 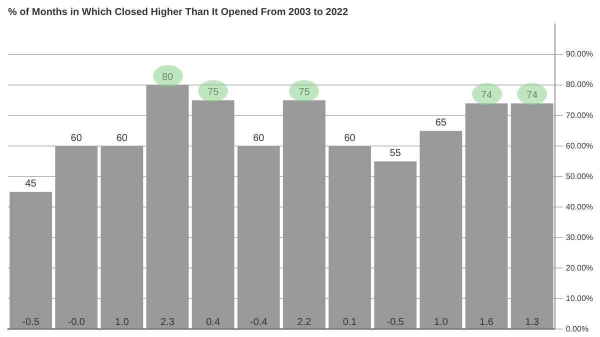 What do you see at coordinates (580, 267) in the screenshot?
I see `y-tick-label: 20.00%` at bounding box center [580, 267].